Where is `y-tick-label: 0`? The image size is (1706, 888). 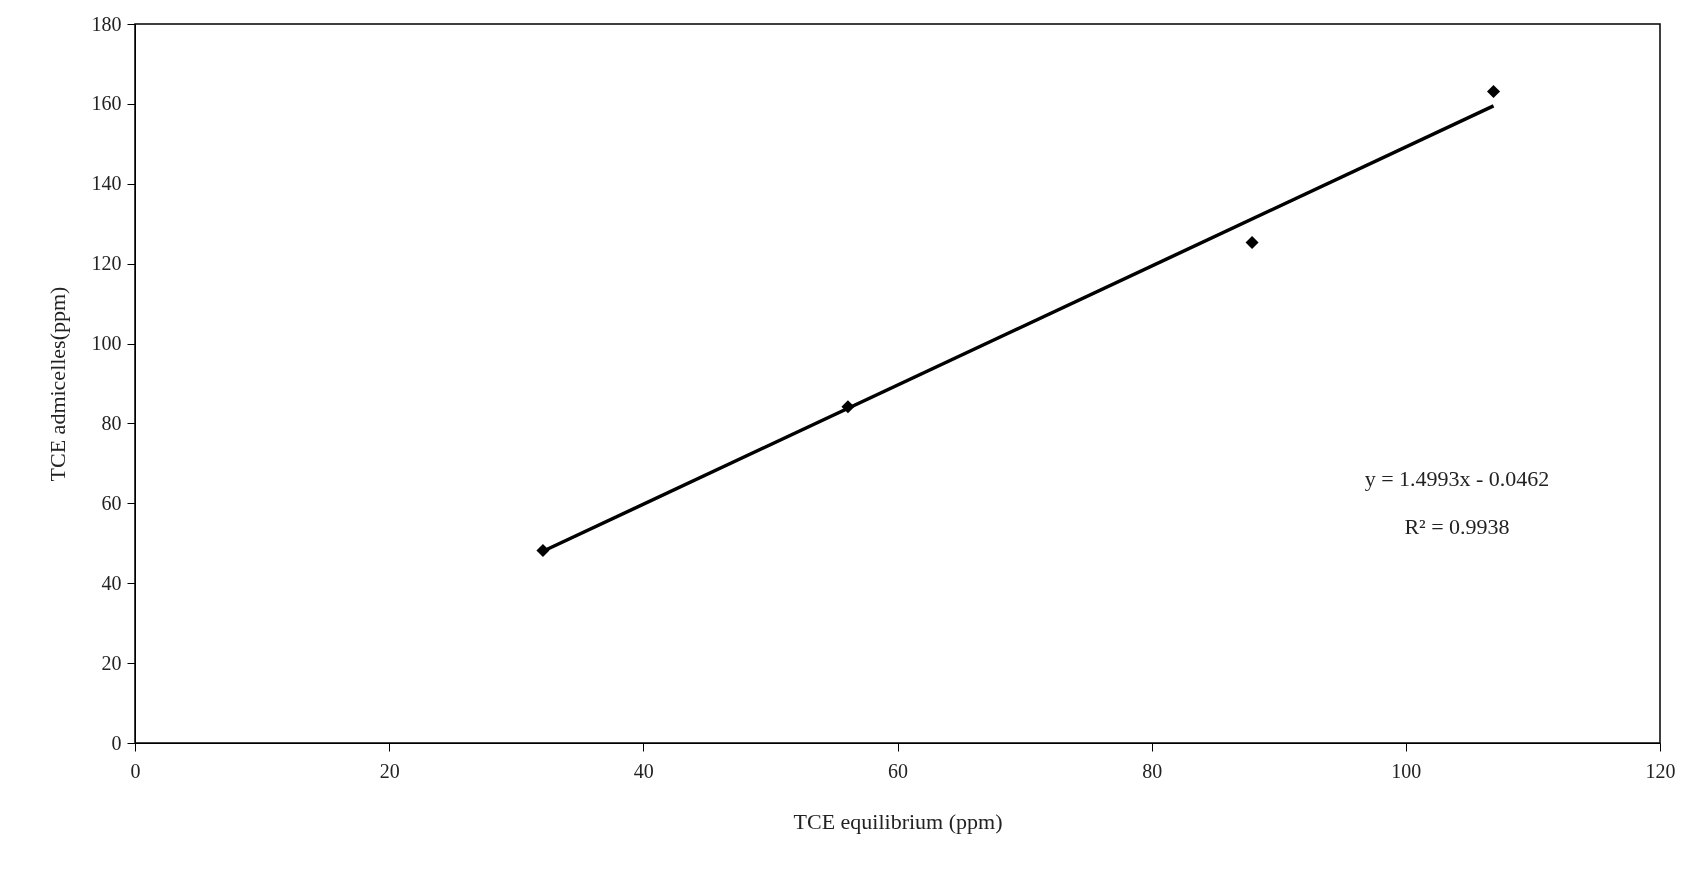
y-tick-label: 0 is located at coordinates (116, 742).